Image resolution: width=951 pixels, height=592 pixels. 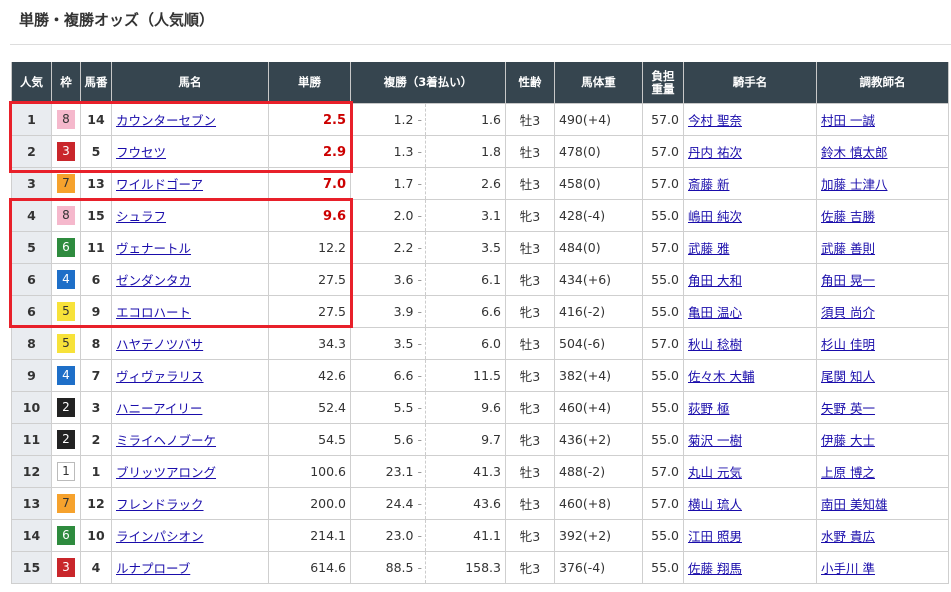 What do you see at coordinates (715, 568) in the screenshot?
I see `jockey-link: 佐藤 翔馬` at bounding box center [715, 568].